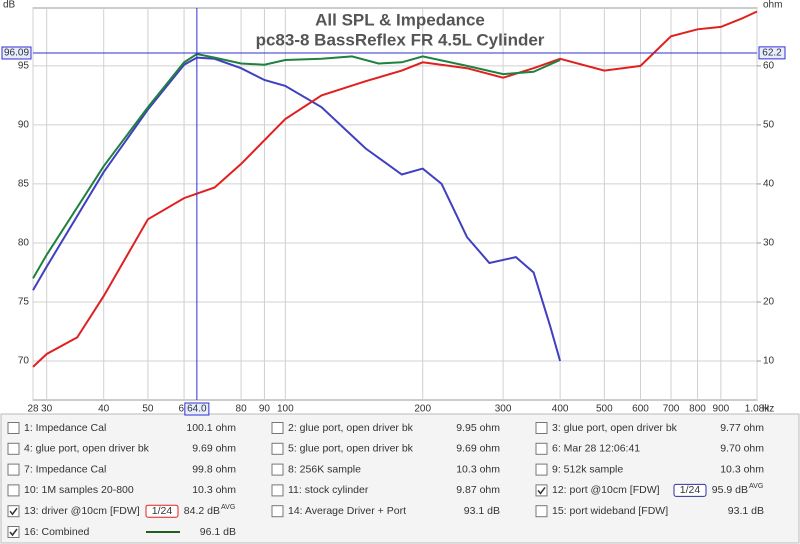 The height and width of the screenshot is (544, 800). What do you see at coordinates (422, 409) in the screenshot?
I see `x-tick-label: 200` at bounding box center [422, 409].